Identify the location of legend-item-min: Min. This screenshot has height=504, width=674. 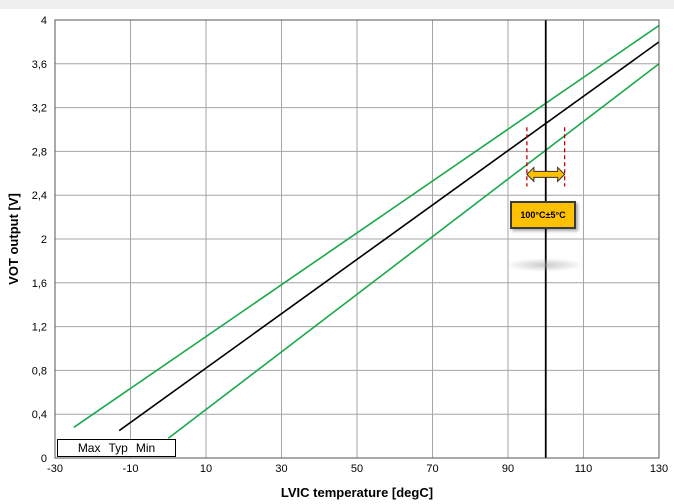
(145, 448).